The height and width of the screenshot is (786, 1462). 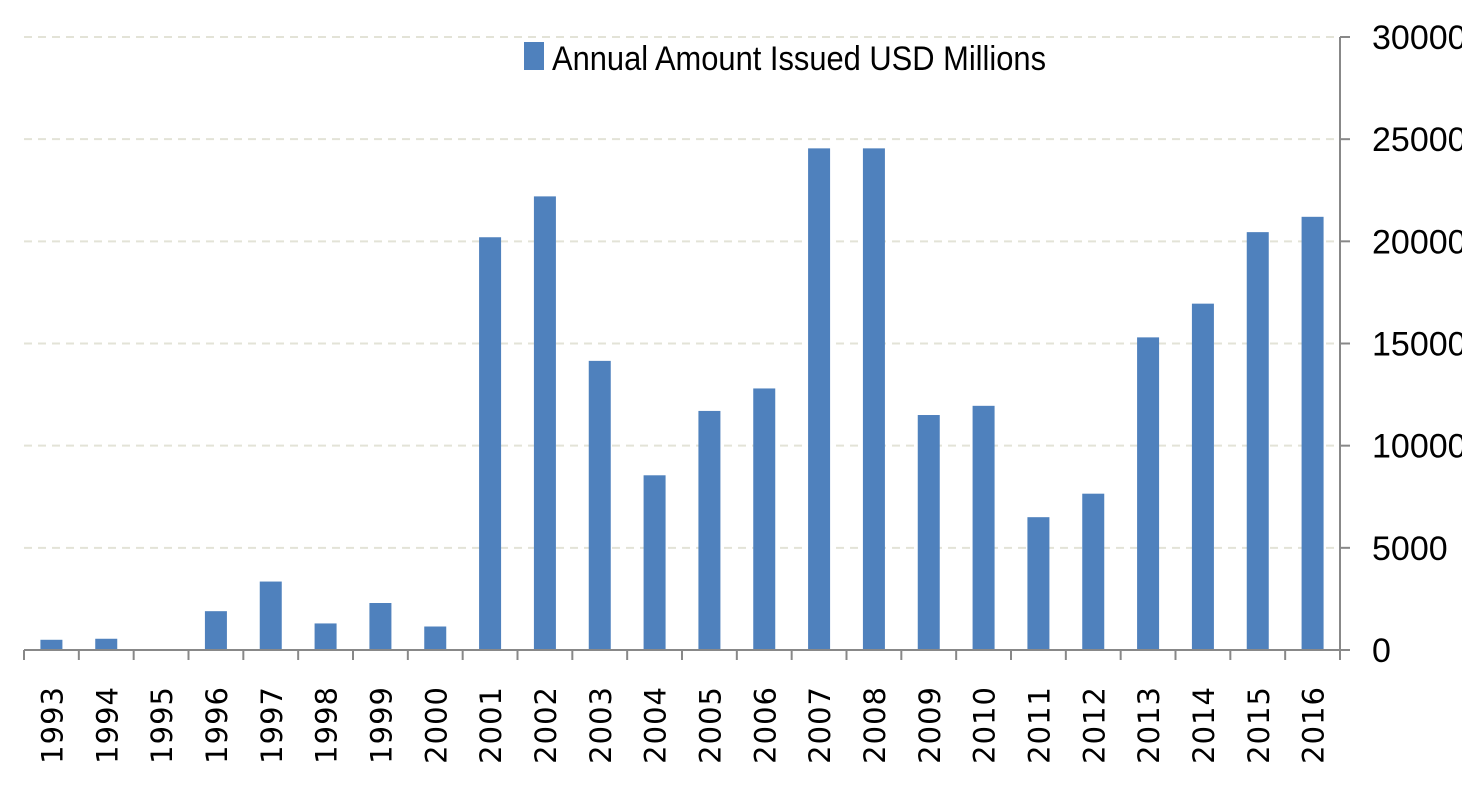 I want to click on x-tick-label: 2003, so click(x=601, y=725).